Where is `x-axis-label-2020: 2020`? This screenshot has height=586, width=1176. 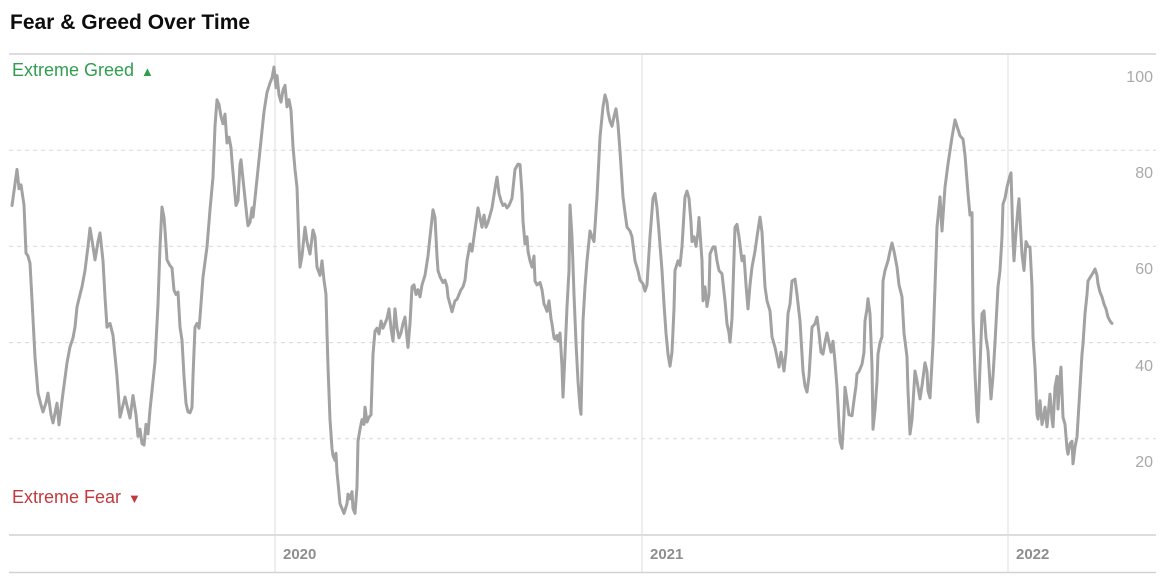
x-axis-label-2020: 2020 is located at coordinates (300, 554).